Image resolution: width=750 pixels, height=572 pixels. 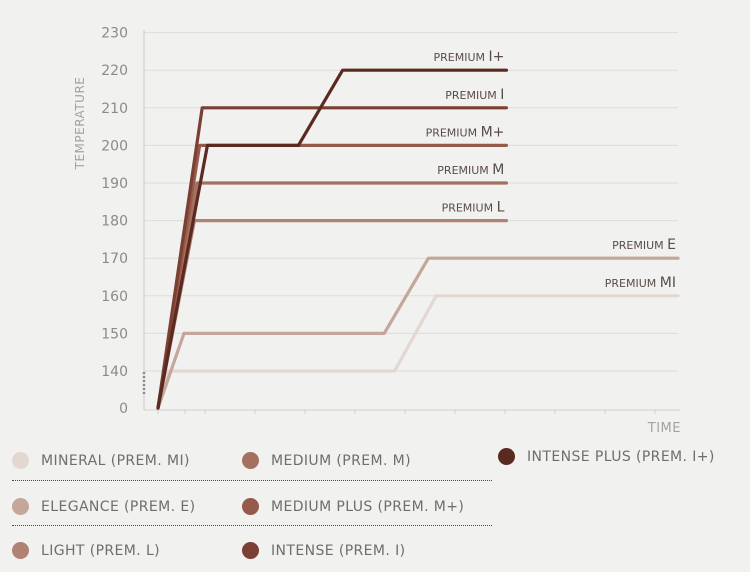 What do you see at coordinates (341, 460) in the screenshot?
I see `legend-label: MEDIUM (PREM. M)` at bounding box center [341, 460].